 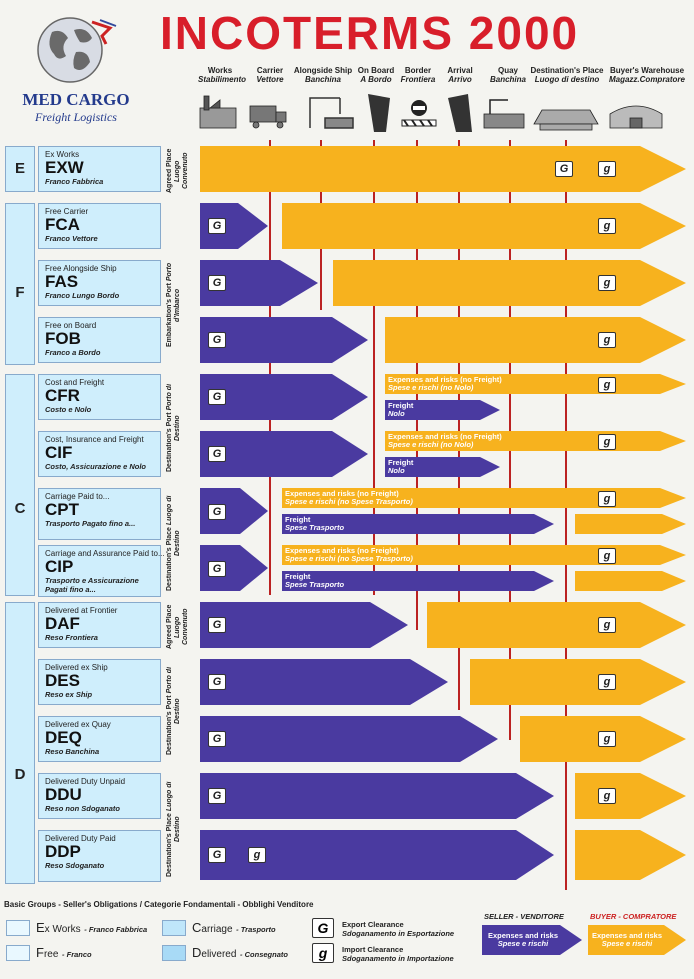 I want to click on import-clearance-des: g, so click(x=607, y=682).